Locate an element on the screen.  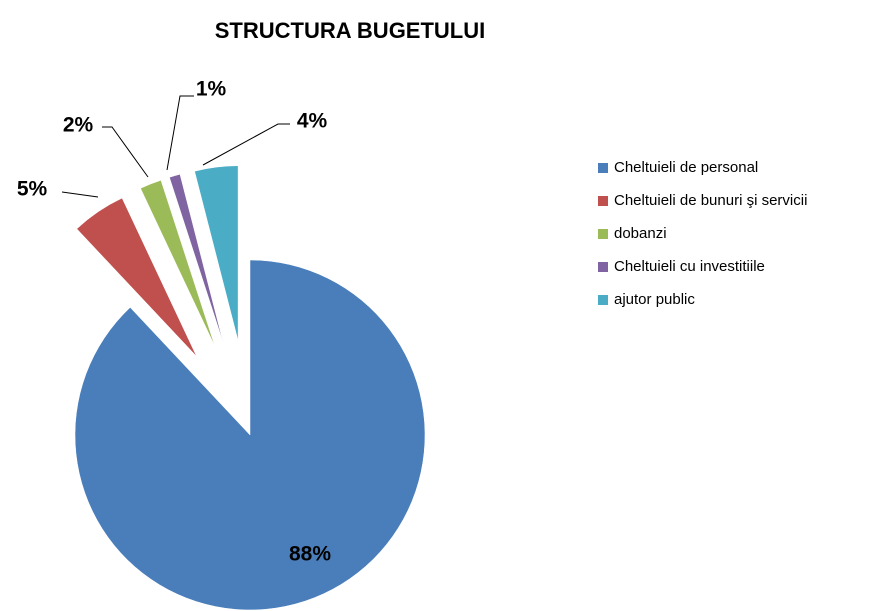
data-label: 5% is located at coordinates (32, 189).